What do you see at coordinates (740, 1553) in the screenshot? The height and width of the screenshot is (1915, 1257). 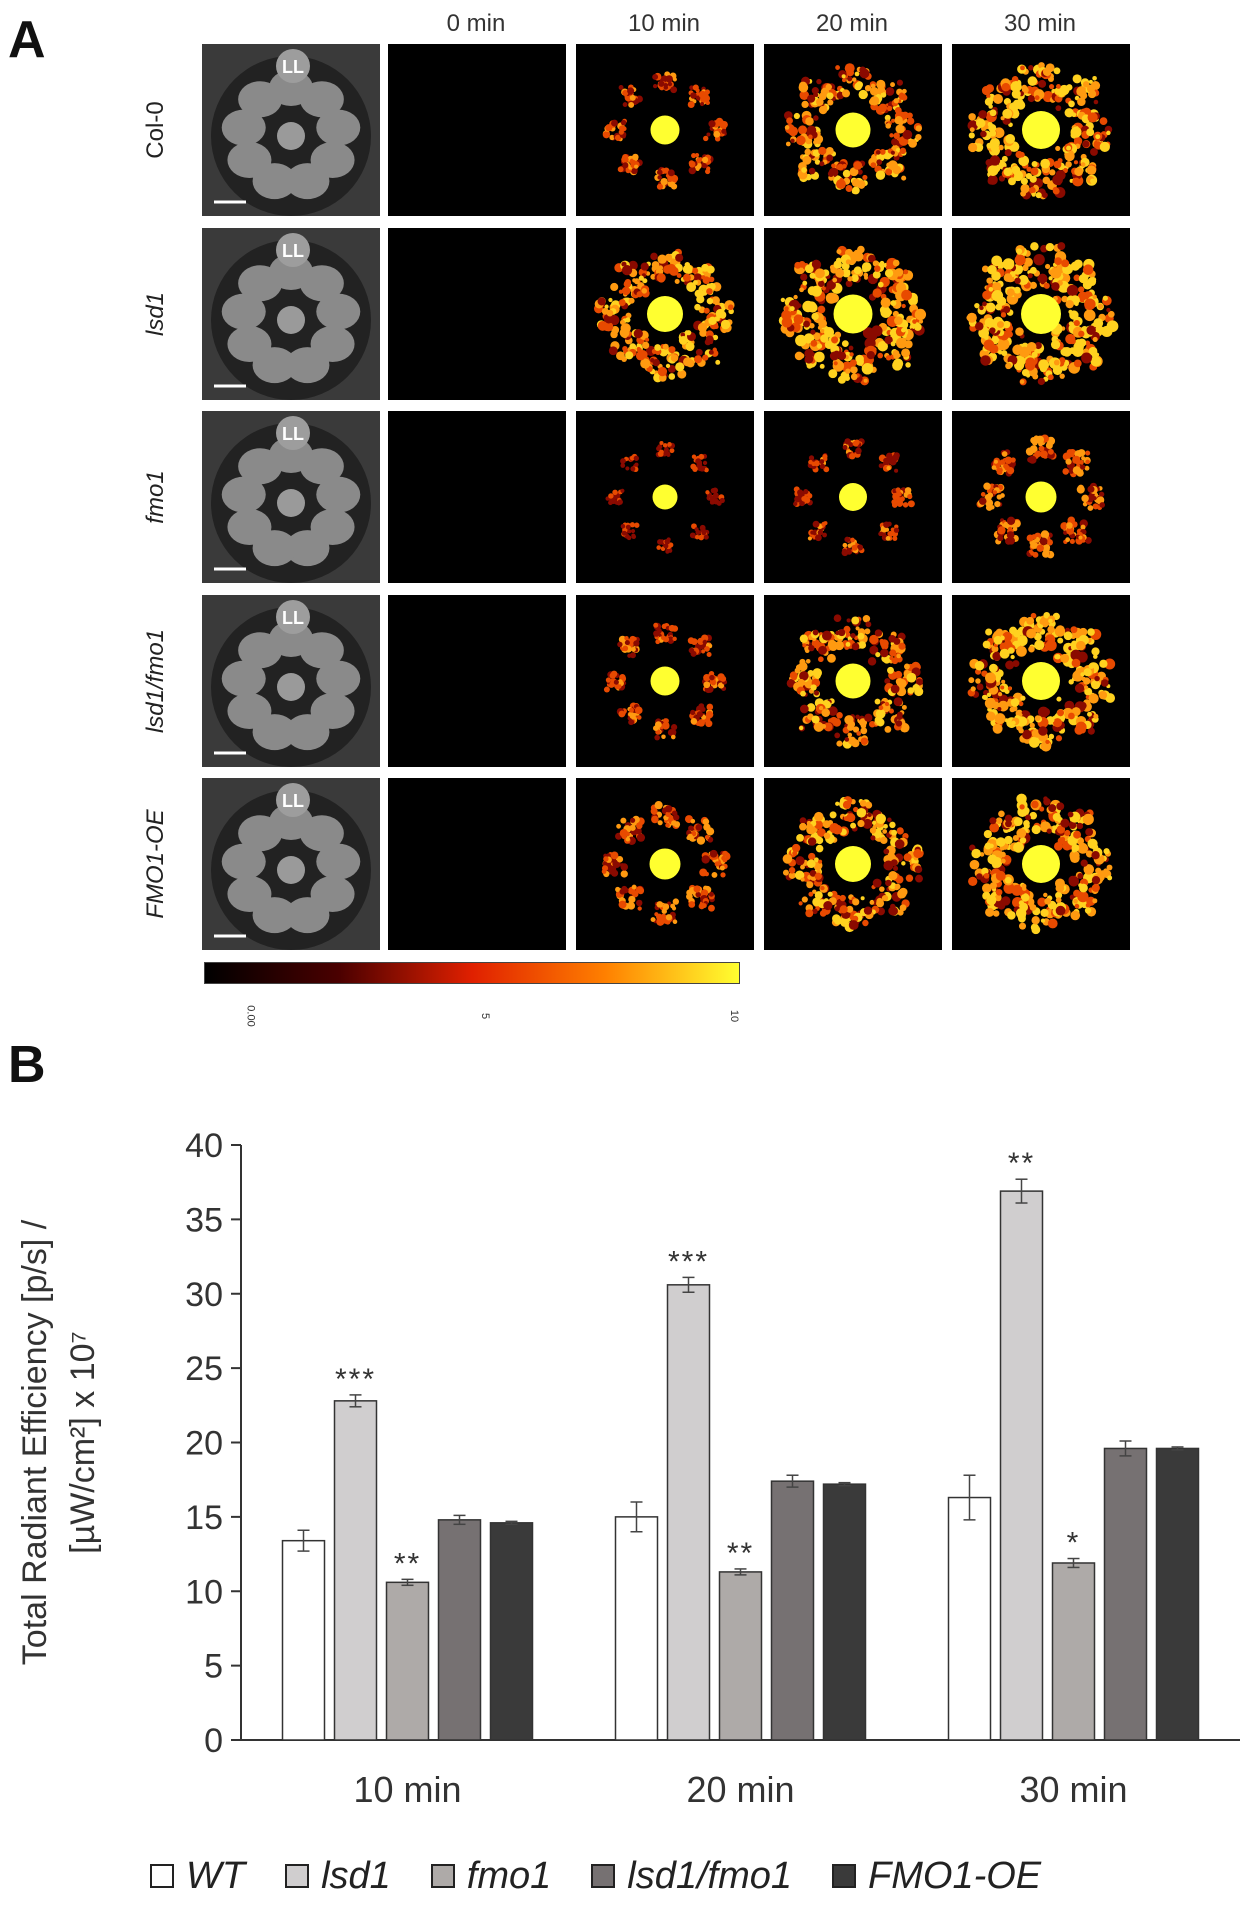 I see `significance-mark: **` at bounding box center [740, 1553].